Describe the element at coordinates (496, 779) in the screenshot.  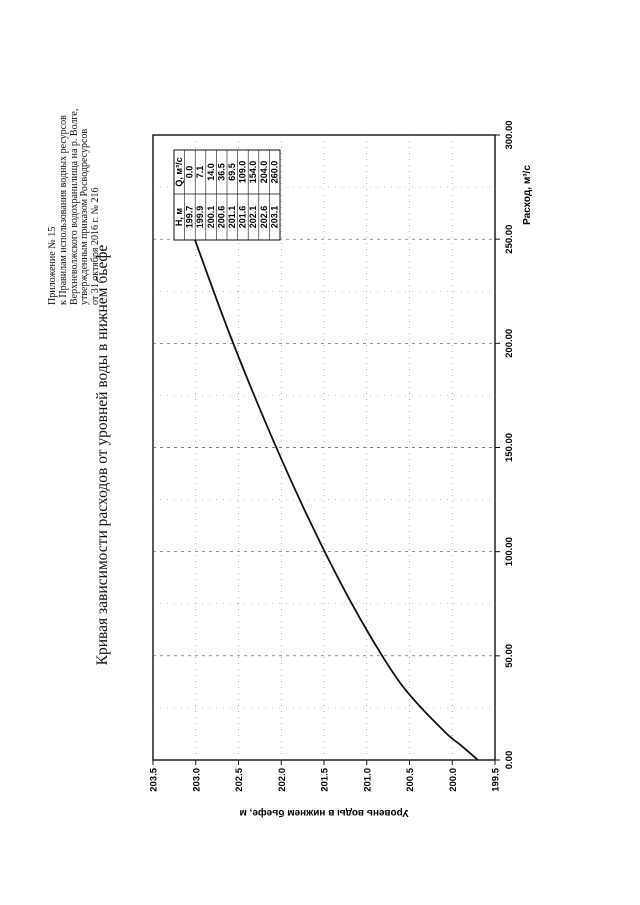
I see `y-tick-label: 199.5` at that location.